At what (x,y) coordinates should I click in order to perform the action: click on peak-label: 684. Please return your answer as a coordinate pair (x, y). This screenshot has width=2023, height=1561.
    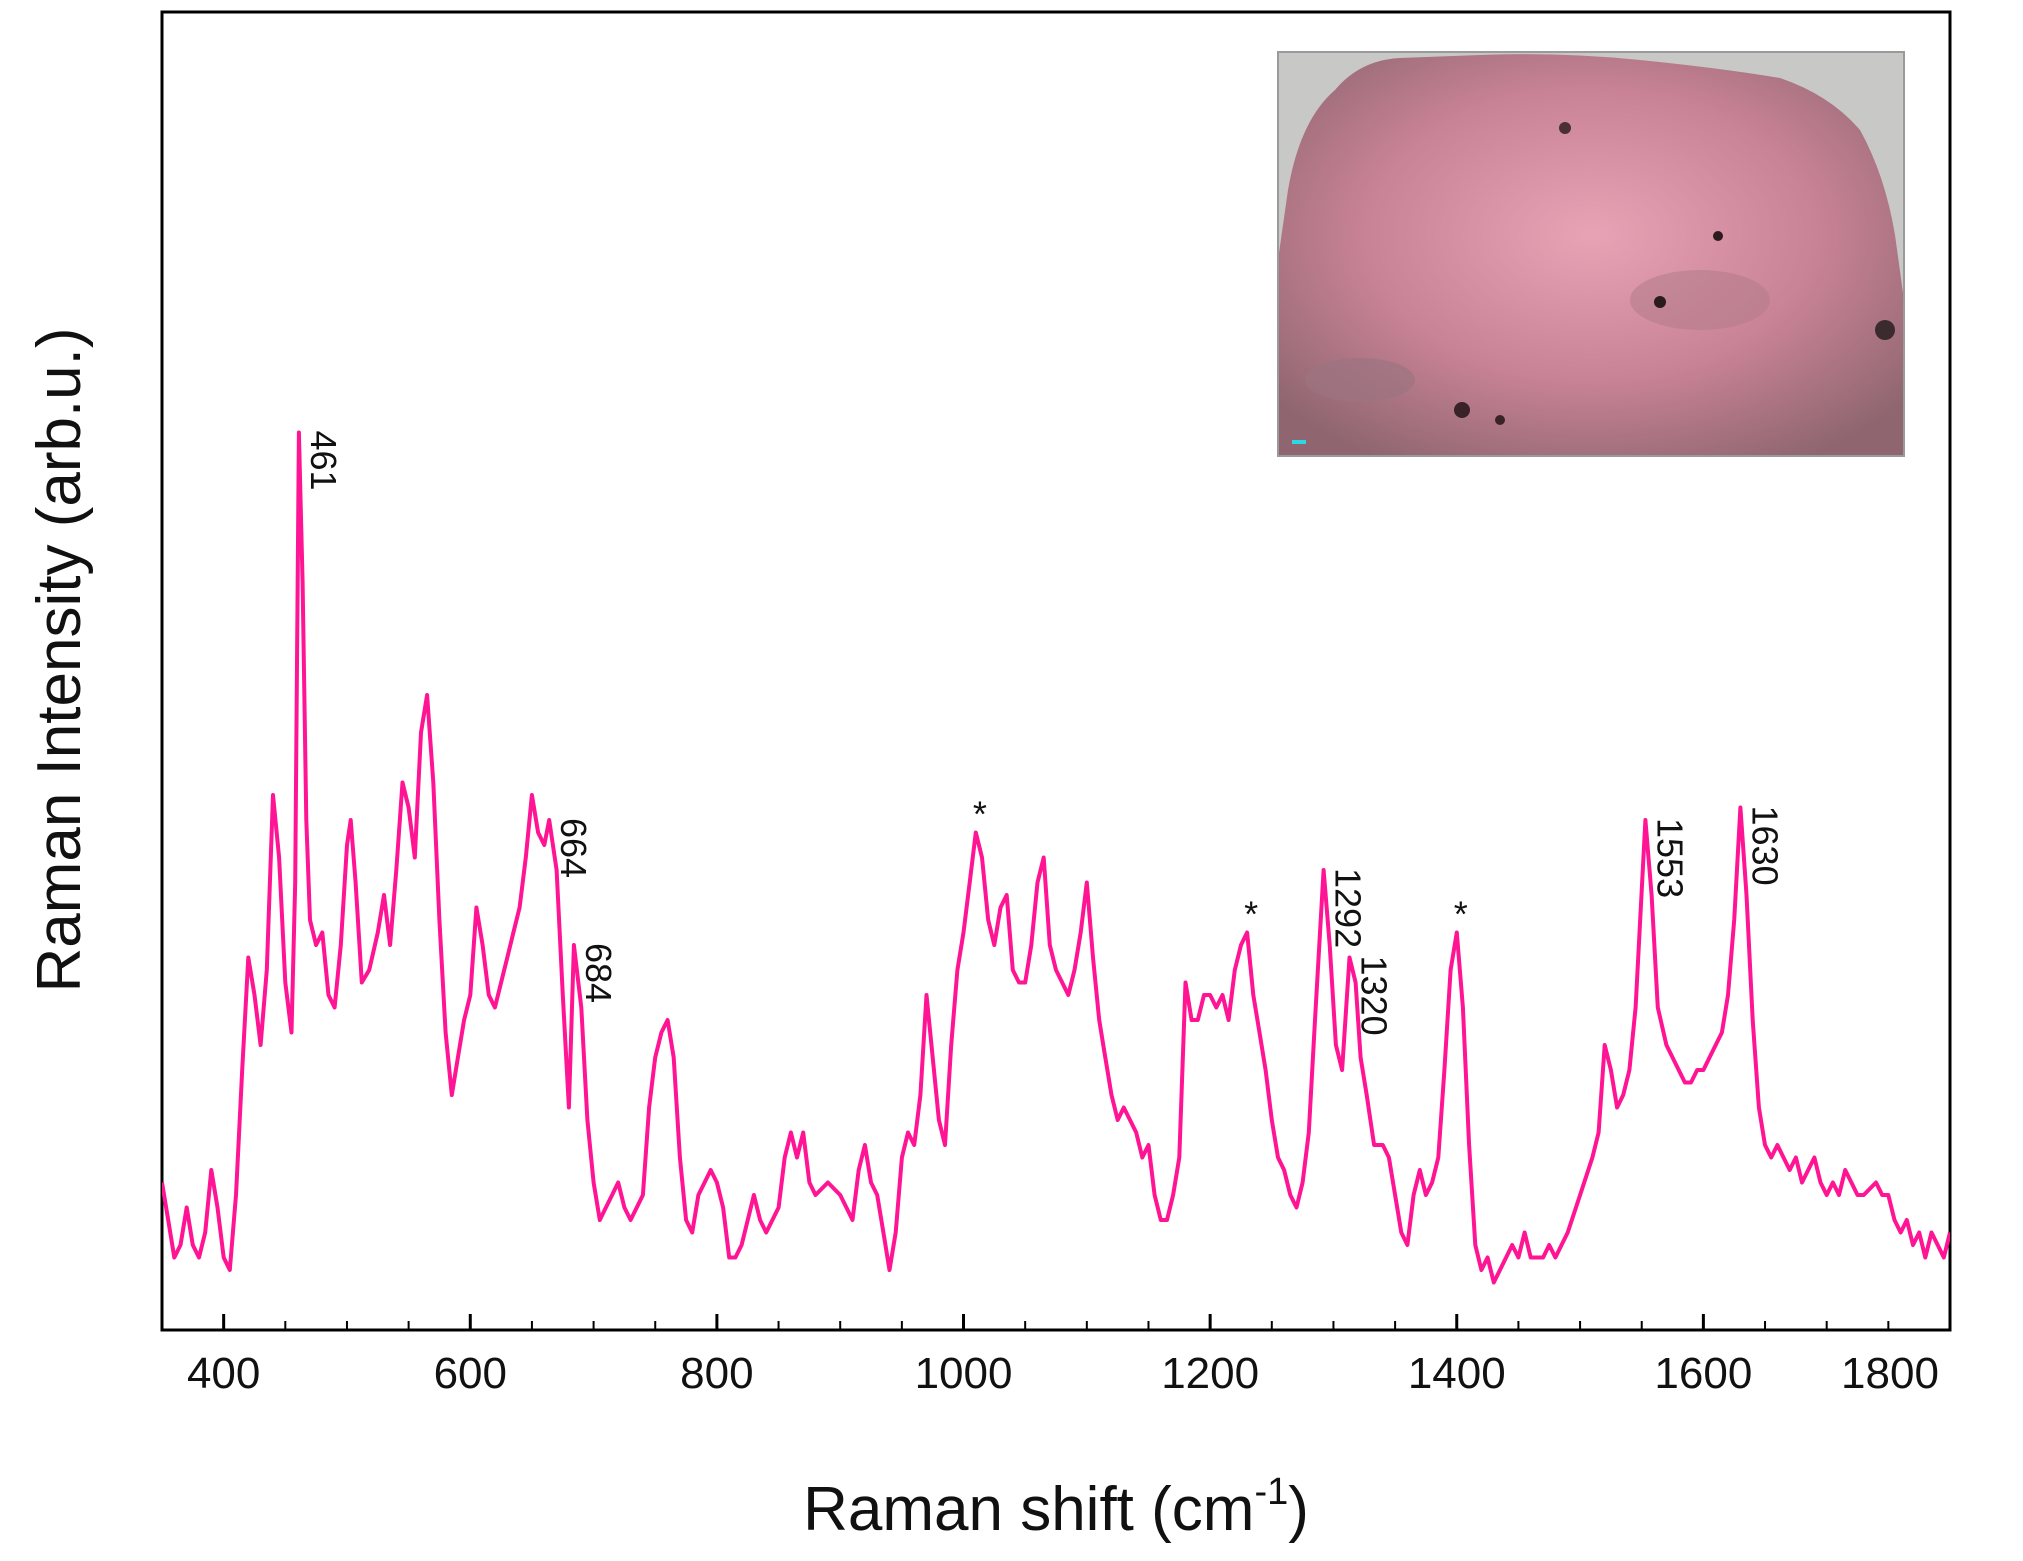
    Looking at the image, I should click on (598, 973).